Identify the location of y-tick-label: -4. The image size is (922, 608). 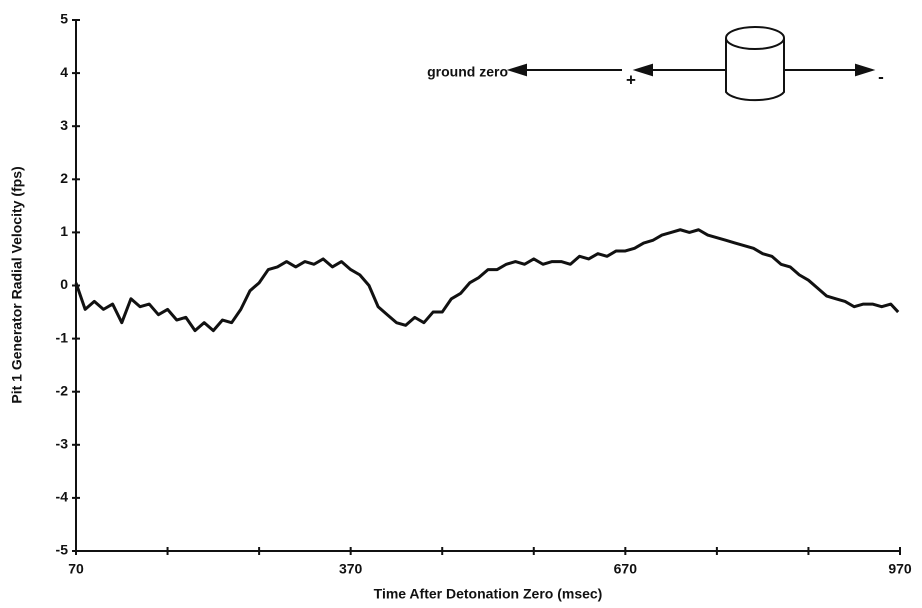
(62, 497).